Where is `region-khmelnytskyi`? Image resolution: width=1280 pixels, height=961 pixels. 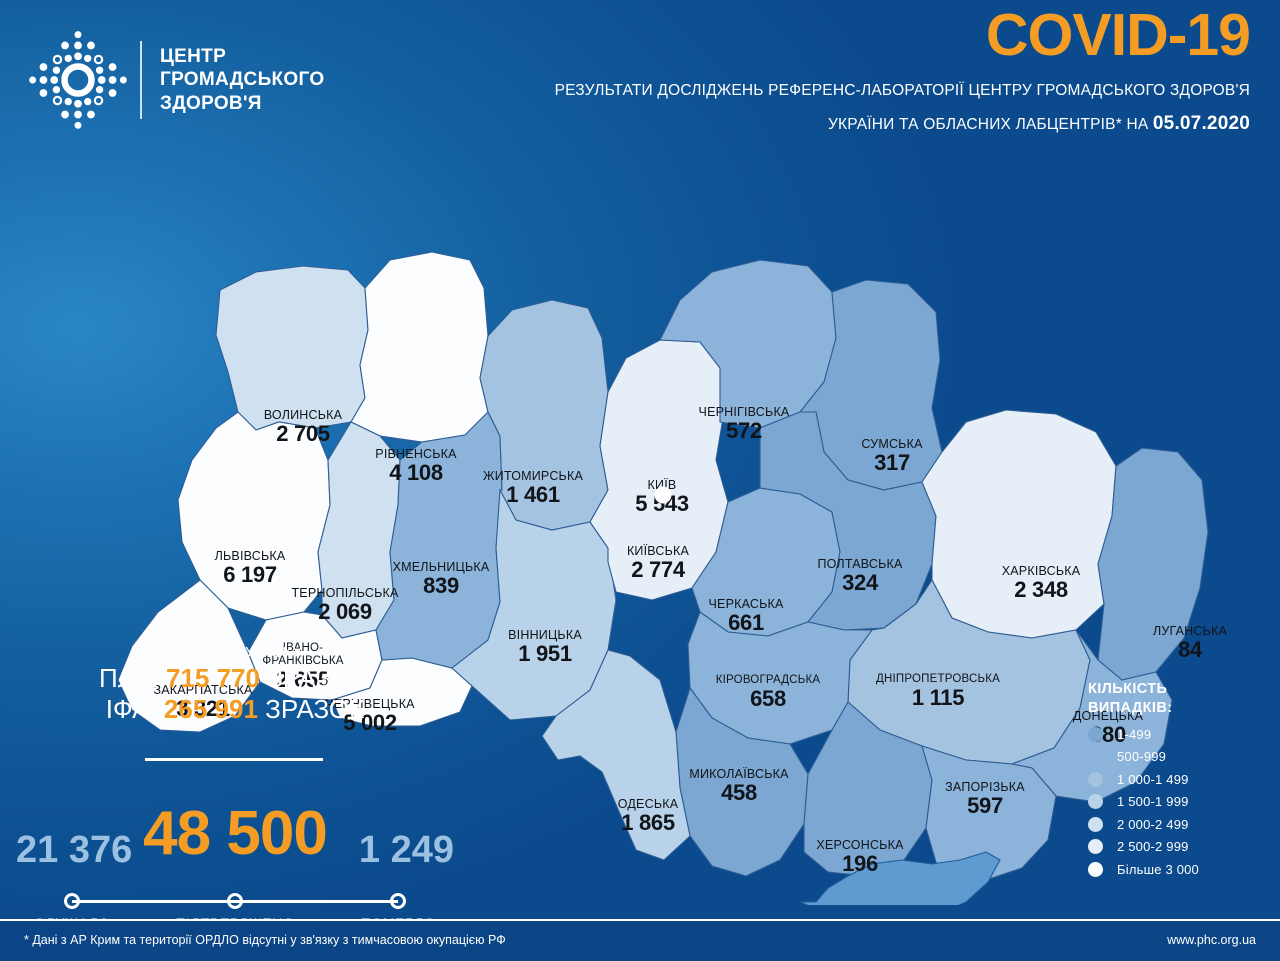 region-khmelnytskyi is located at coordinates (439, 540).